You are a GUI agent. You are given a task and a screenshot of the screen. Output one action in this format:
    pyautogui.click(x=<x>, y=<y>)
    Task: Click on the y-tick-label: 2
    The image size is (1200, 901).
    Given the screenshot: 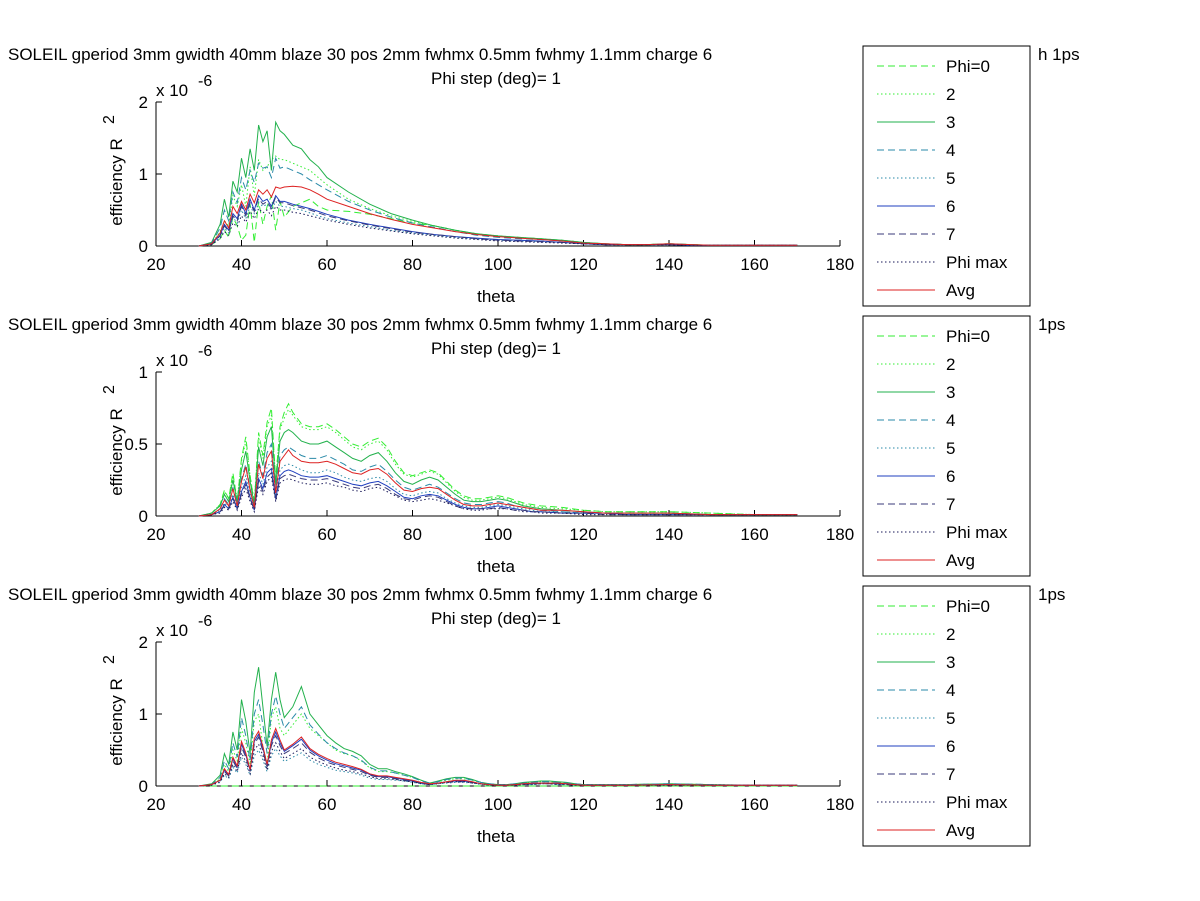 What is the action you would take?
    pyautogui.click(x=143, y=642)
    